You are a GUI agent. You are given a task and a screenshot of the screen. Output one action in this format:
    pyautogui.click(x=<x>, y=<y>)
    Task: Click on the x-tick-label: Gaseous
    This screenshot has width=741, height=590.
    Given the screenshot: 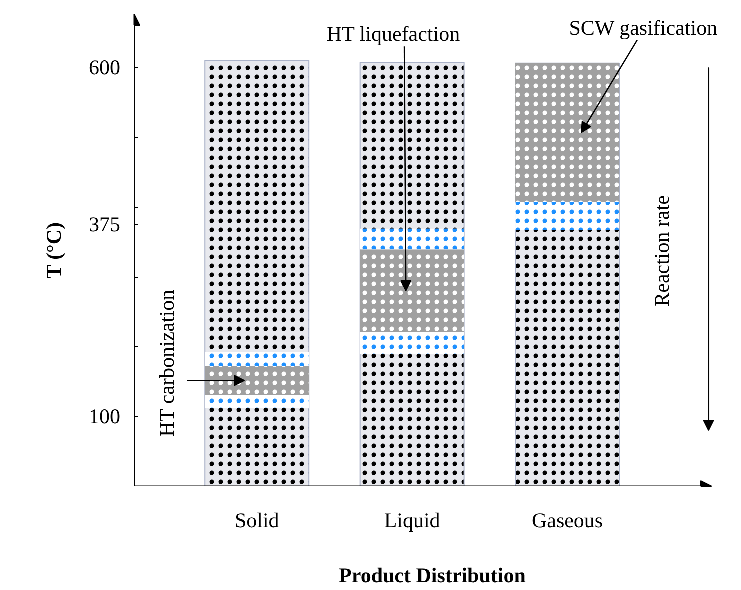 What is the action you would take?
    pyautogui.click(x=568, y=520)
    